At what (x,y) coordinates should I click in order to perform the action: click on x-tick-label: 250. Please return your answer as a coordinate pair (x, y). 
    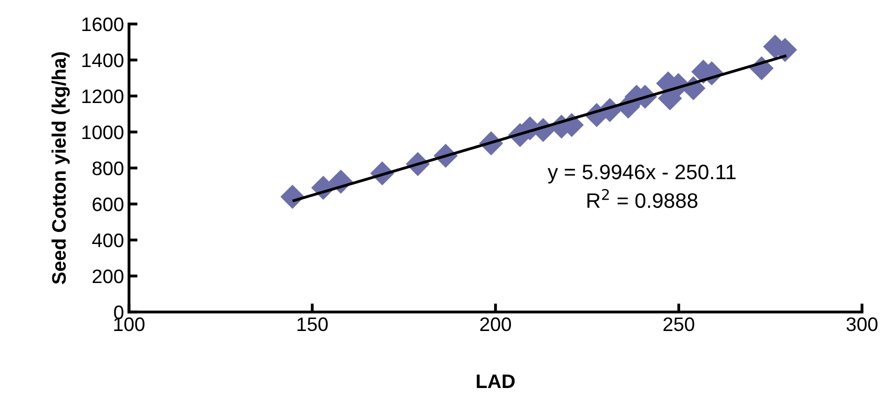
    Looking at the image, I should click on (679, 324).